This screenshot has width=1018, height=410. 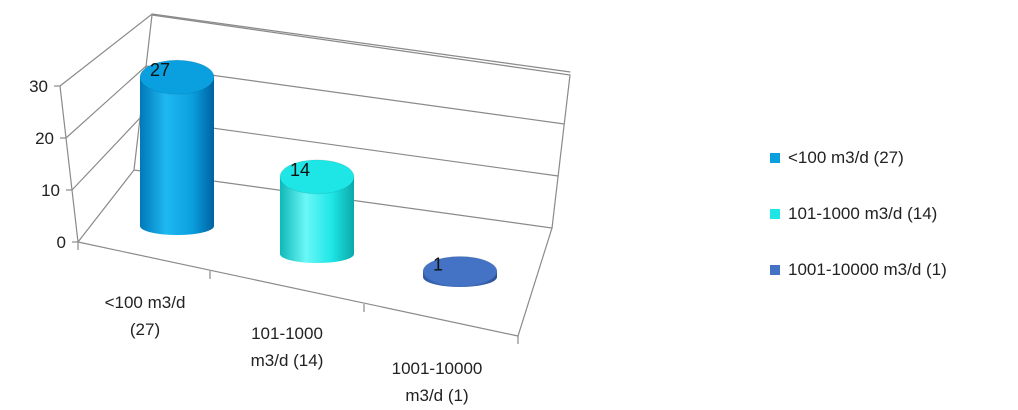 I want to click on legend-item-1001-10000: 1001-10000 m3/d (1), so click(x=890, y=270).